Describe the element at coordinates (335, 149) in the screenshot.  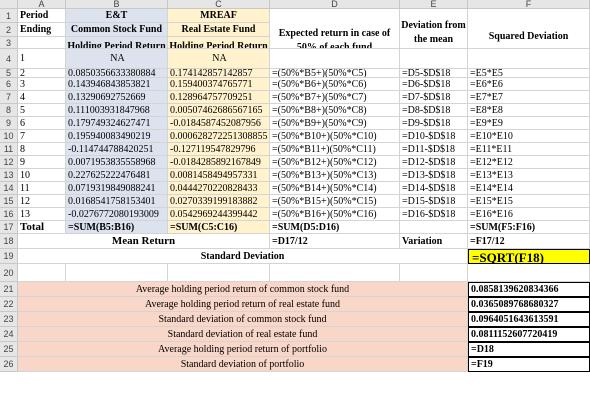
I see `cell-d-row11: =(50%*B11+)(50%*C11)` at that location.